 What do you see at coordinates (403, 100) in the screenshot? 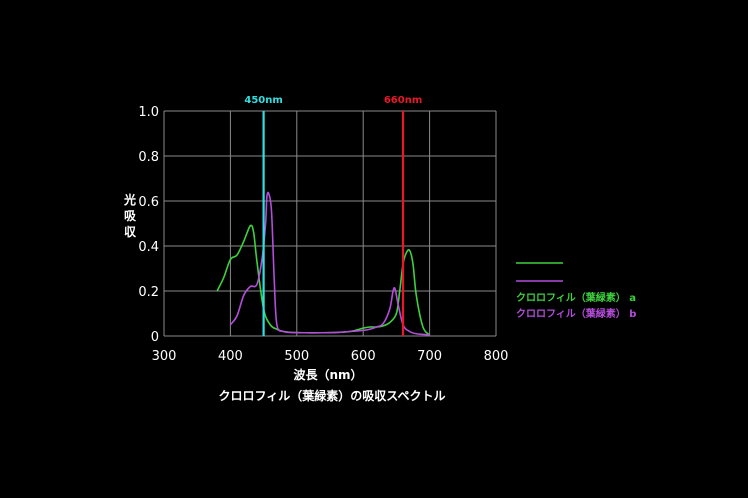
I see `marker-label-660: 660nm` at bounding box center [403, 100].